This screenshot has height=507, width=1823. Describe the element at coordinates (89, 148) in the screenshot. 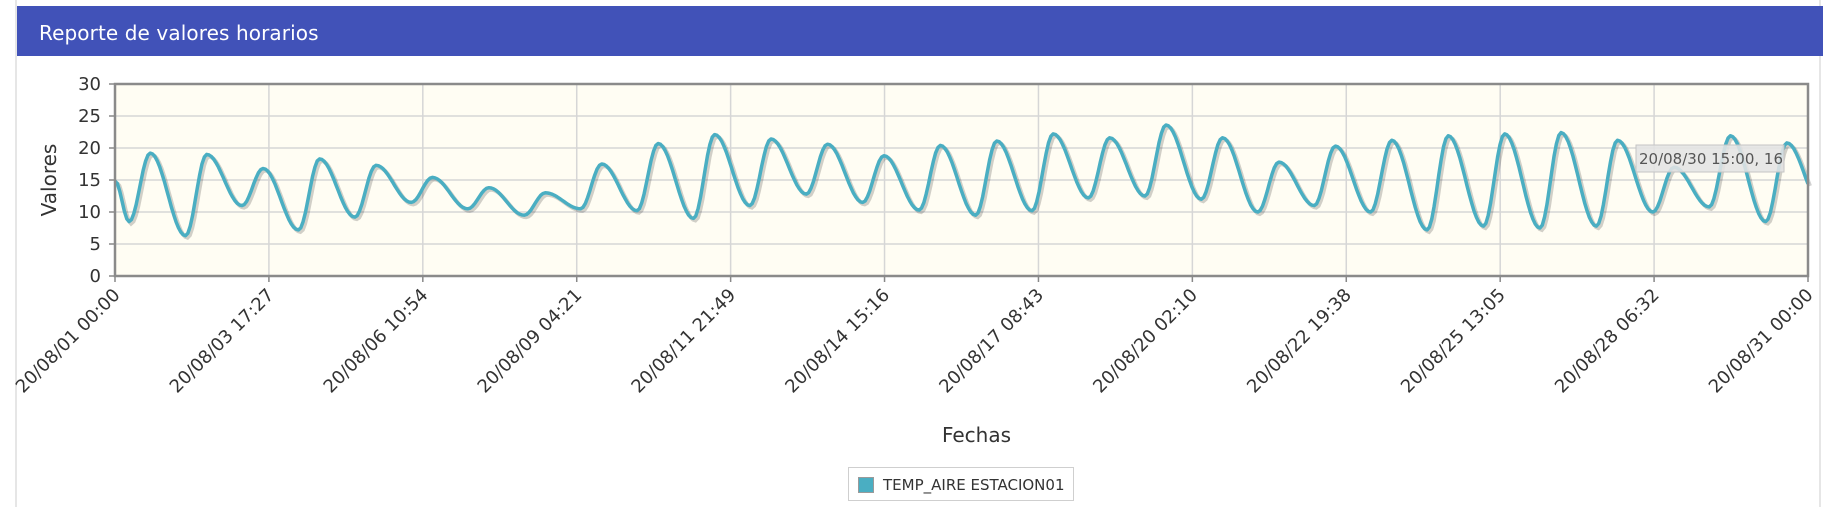

I see `y-tick-label: 20` at that location.